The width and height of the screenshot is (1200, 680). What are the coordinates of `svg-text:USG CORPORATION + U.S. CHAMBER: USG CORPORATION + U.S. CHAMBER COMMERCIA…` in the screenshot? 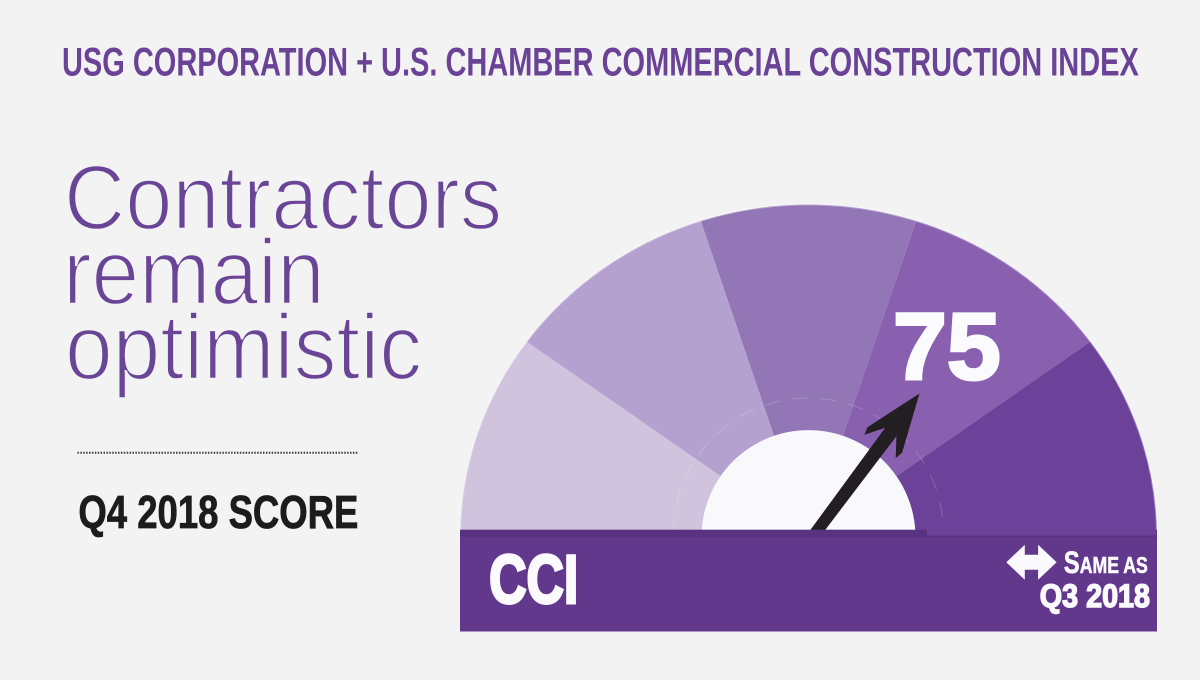 It's located at (600, 63).